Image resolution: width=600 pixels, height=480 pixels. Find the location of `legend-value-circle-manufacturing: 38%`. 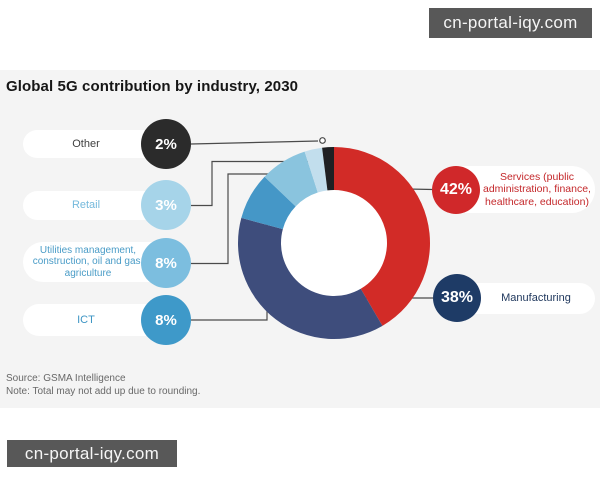

legend-value-circle-manufacturing: 38% is located at coordinates (457, 298).